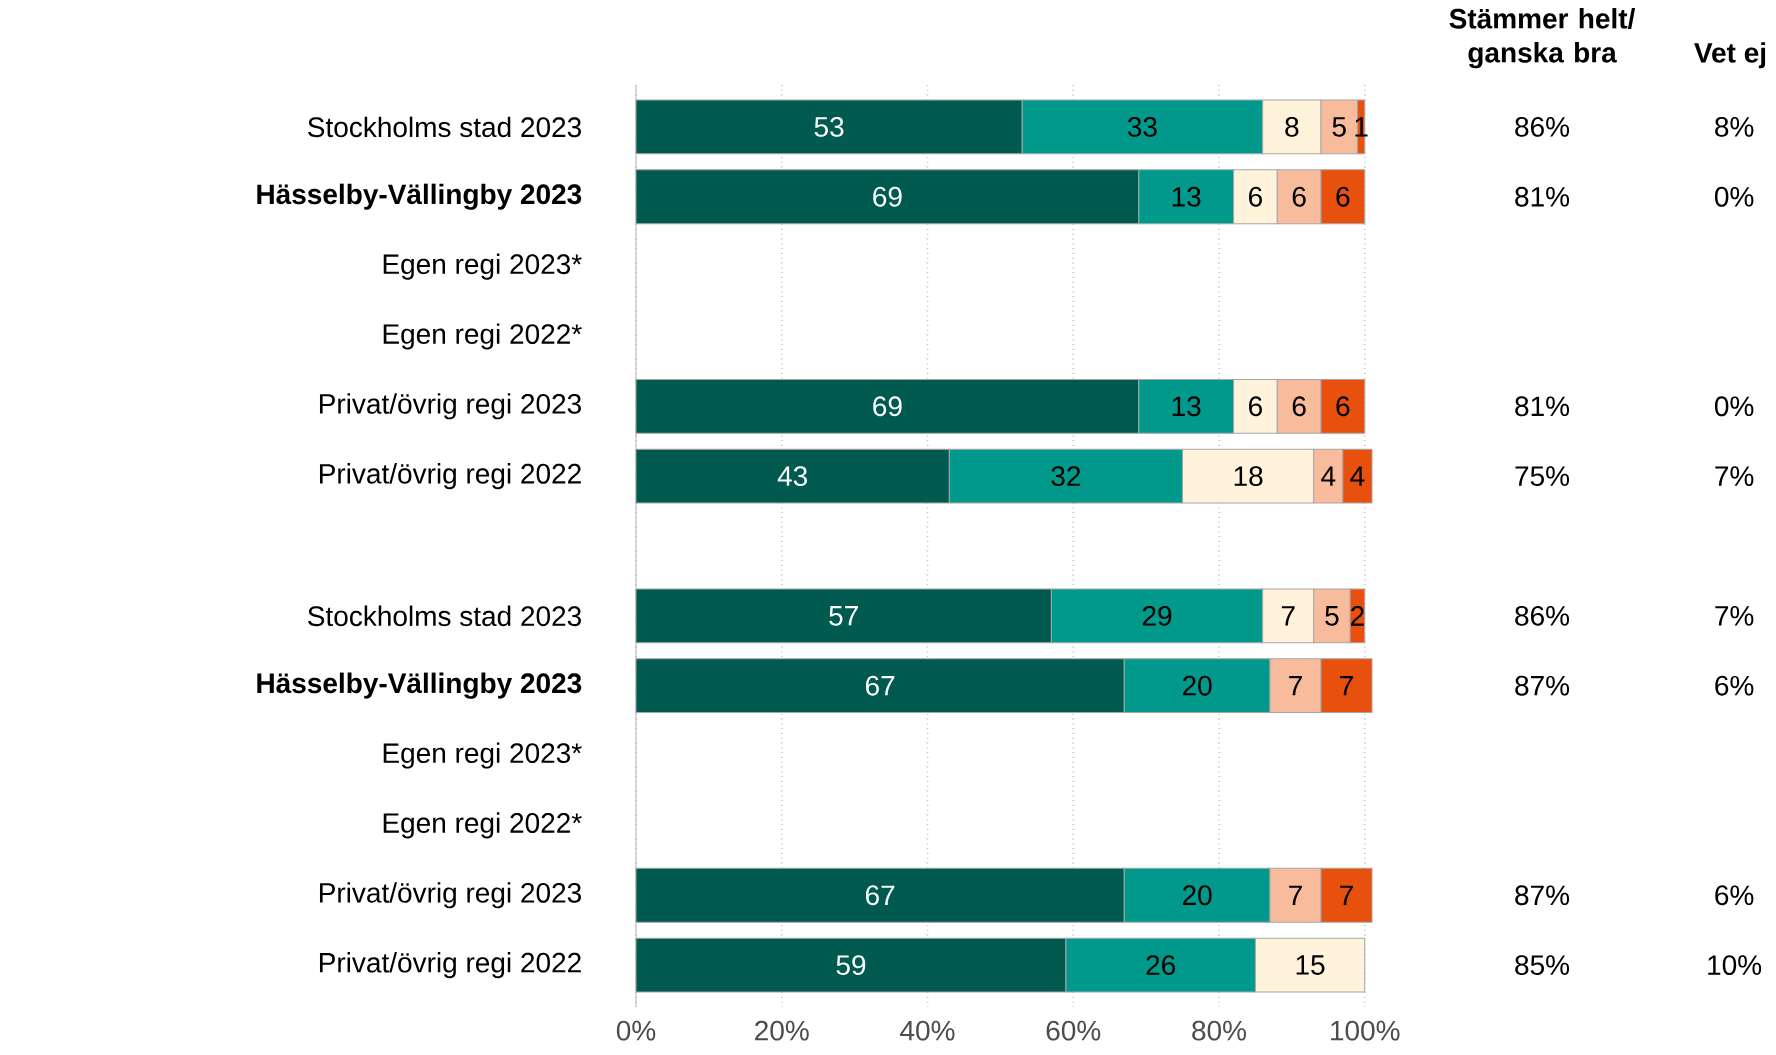  Describe the element at coordinates (927, 1030) in the screenshot. I see `x-tick-label: 40%` at that location.